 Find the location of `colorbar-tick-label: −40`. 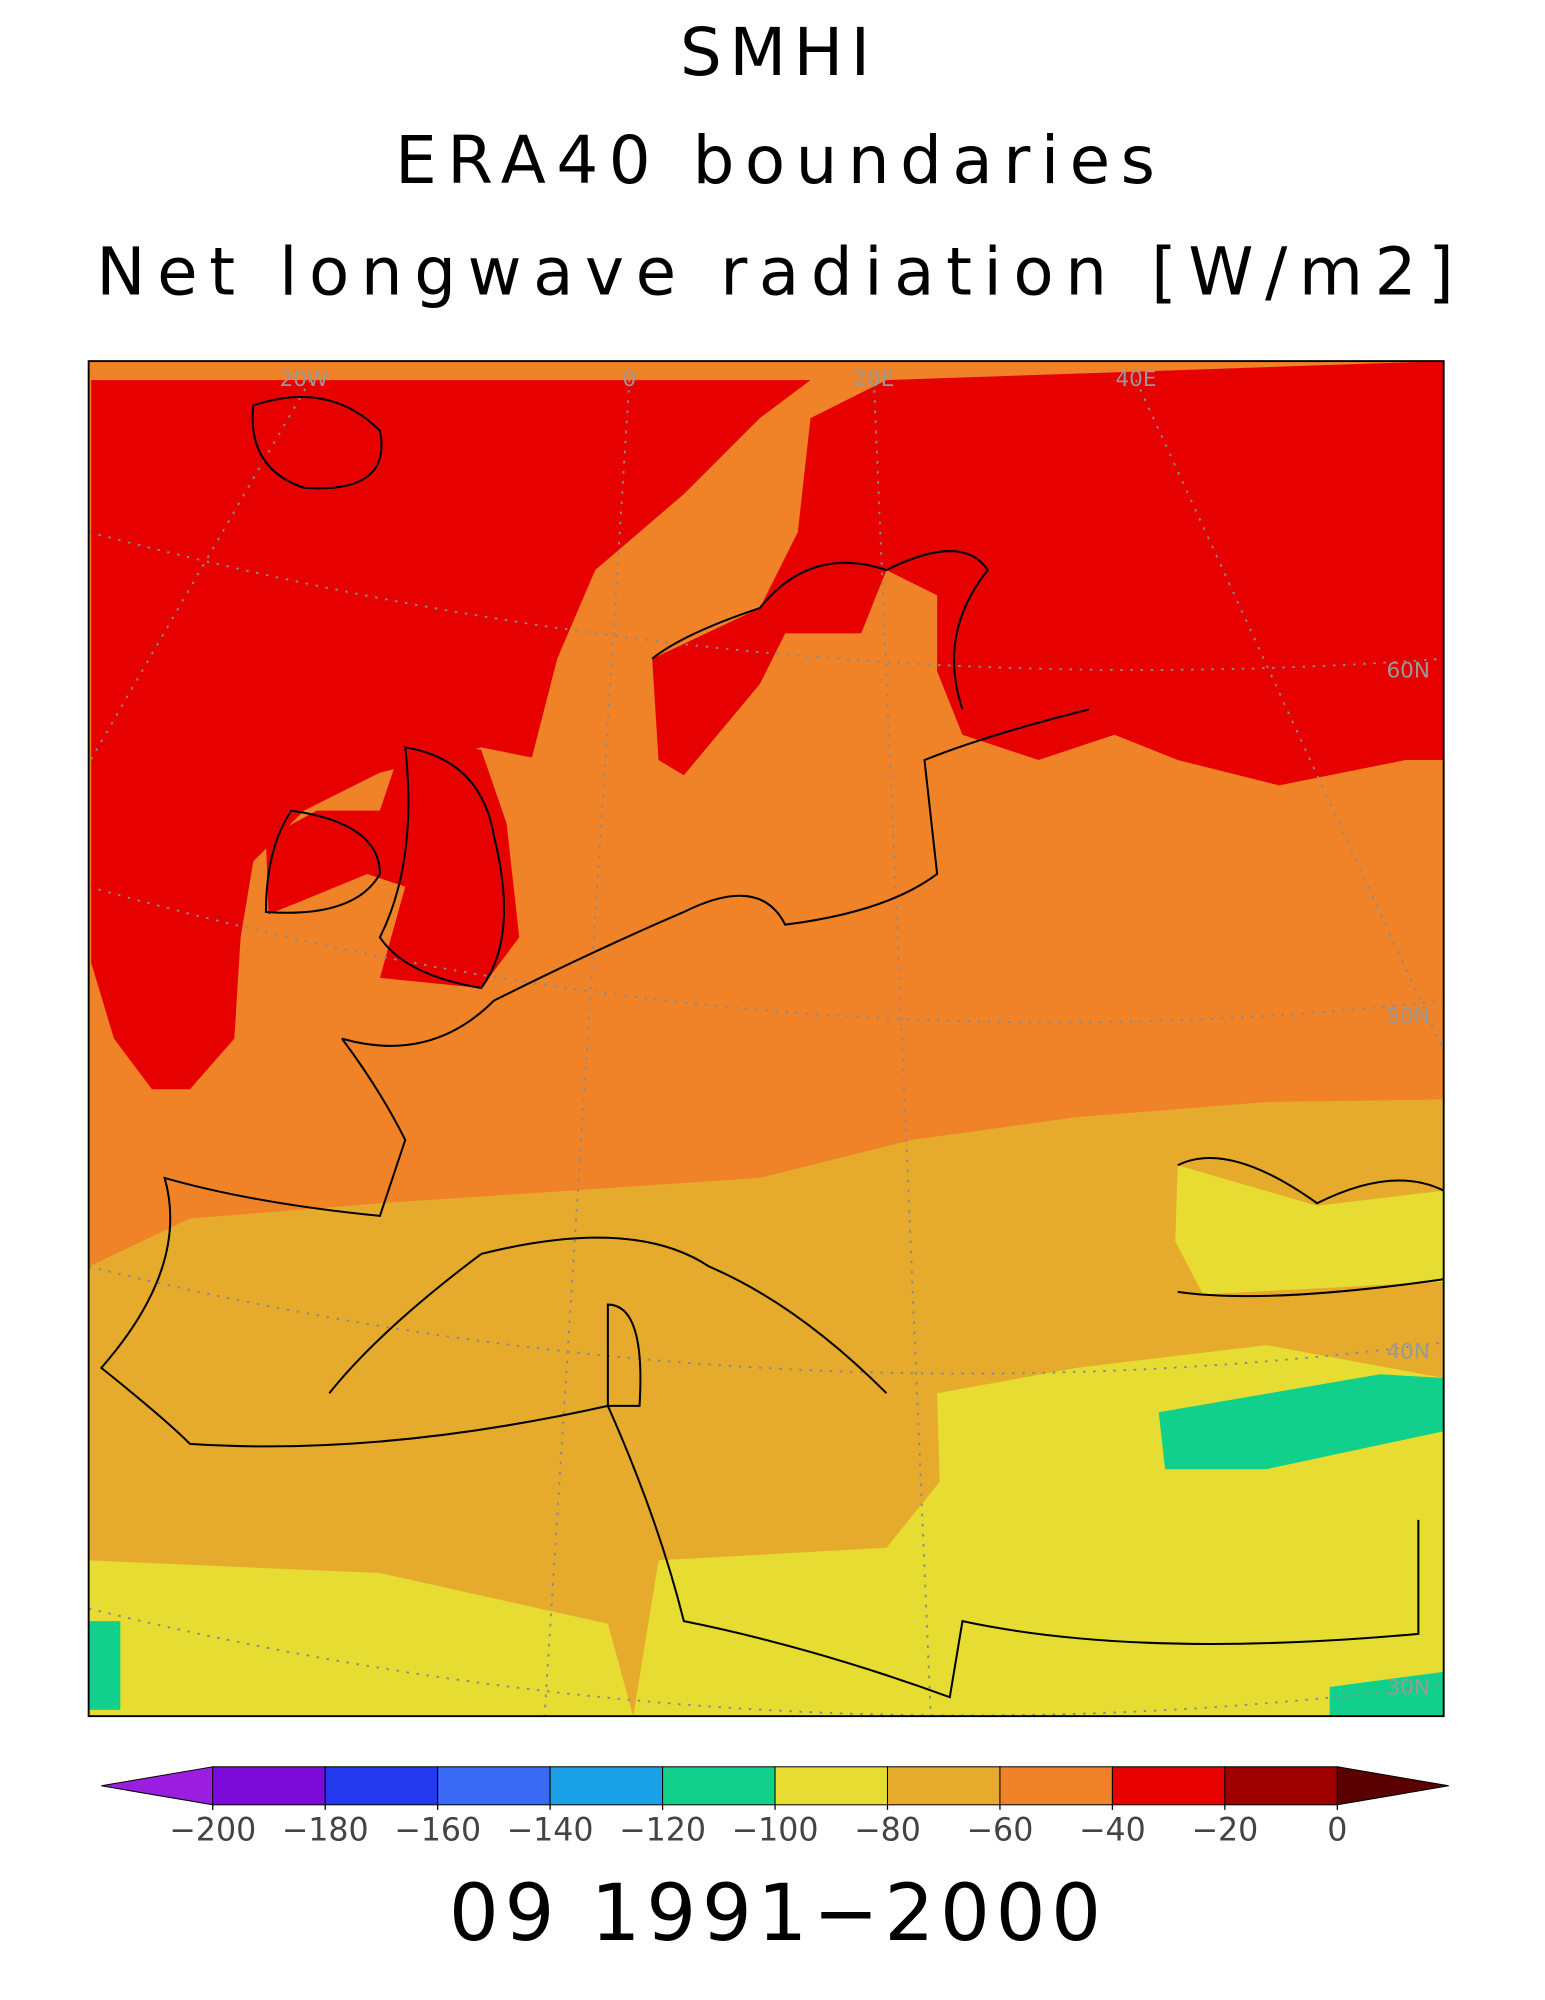

colorbar-tick-label: −40 is located at coordinates (1112, 1830).